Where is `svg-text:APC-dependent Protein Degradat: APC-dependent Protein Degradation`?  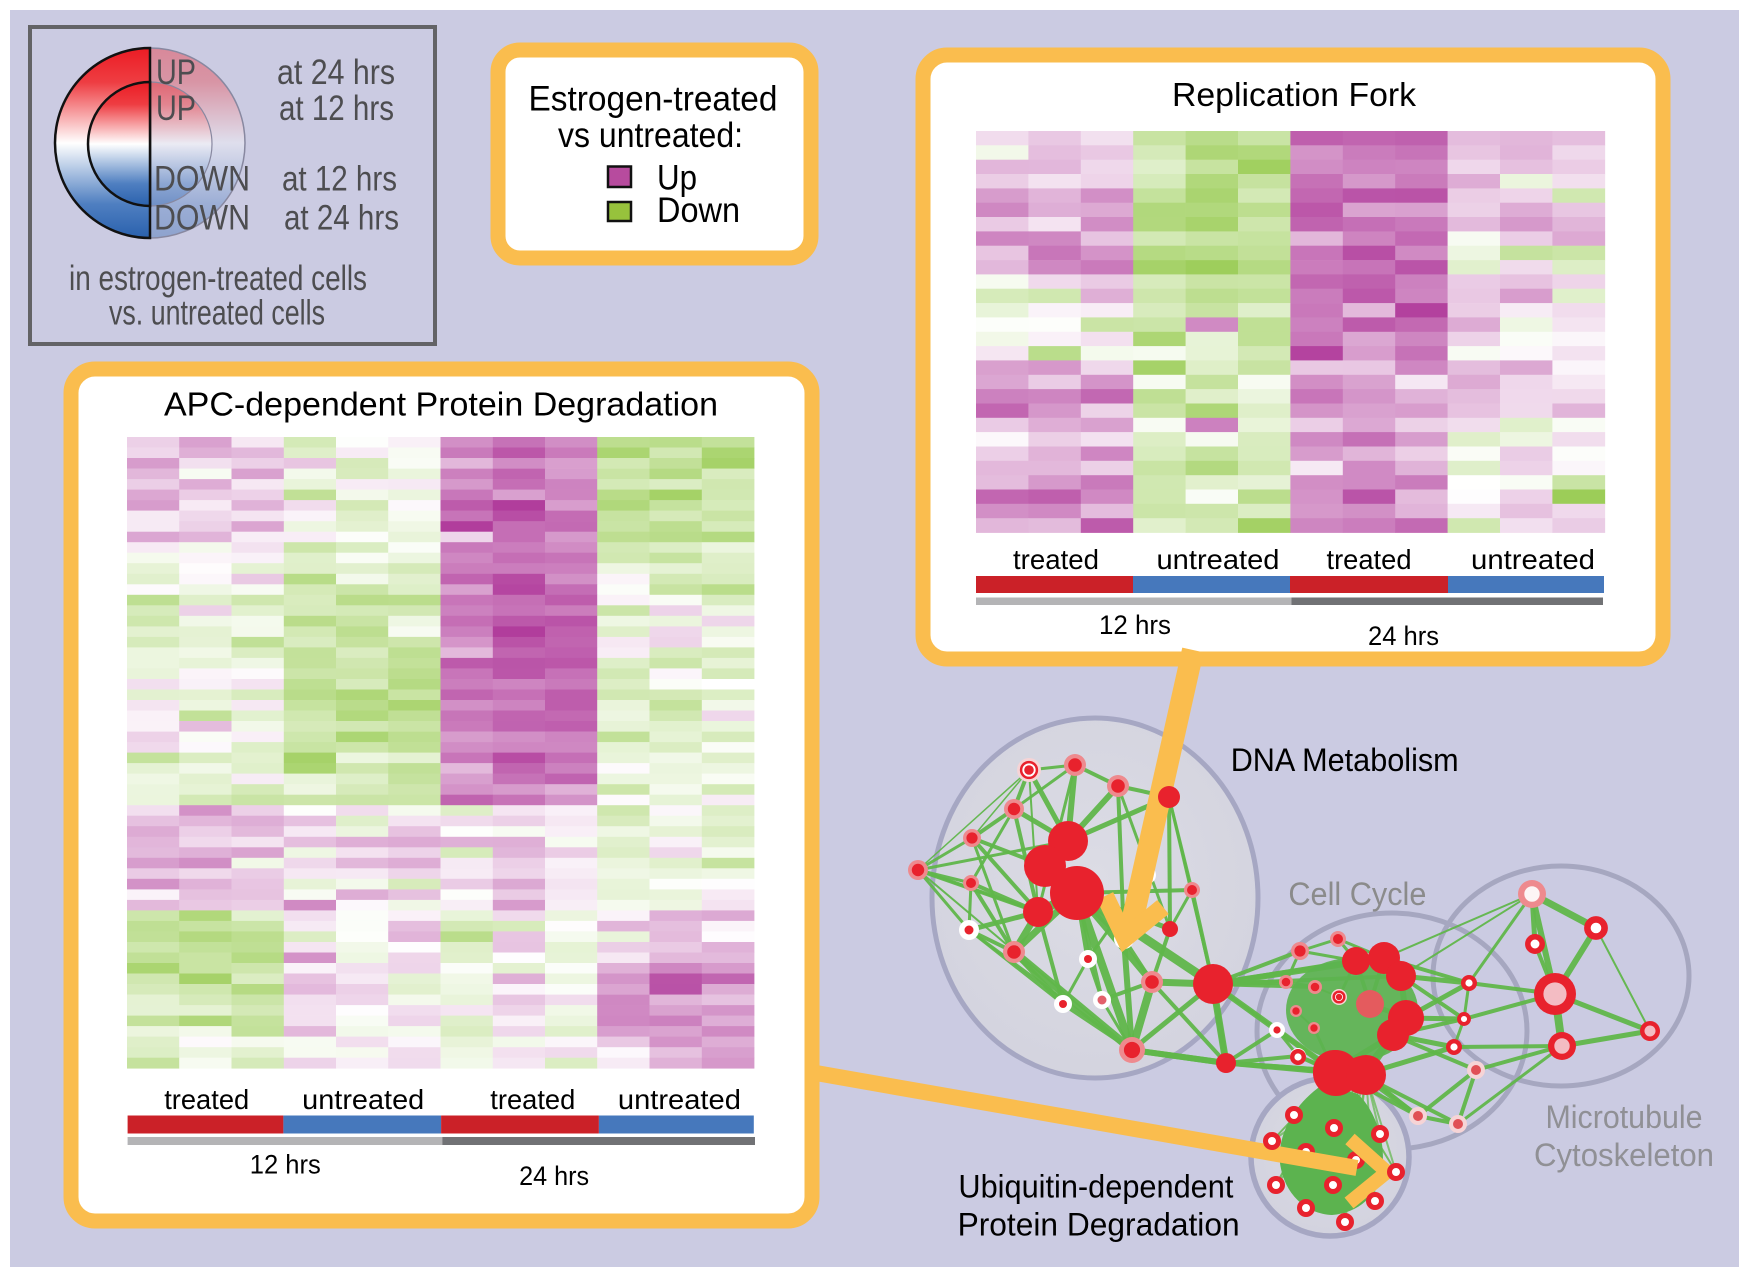
svg-text:APC-dependent Protein Degradat: APC-dependent Protein Degradation is located at coordinates (441, 405).